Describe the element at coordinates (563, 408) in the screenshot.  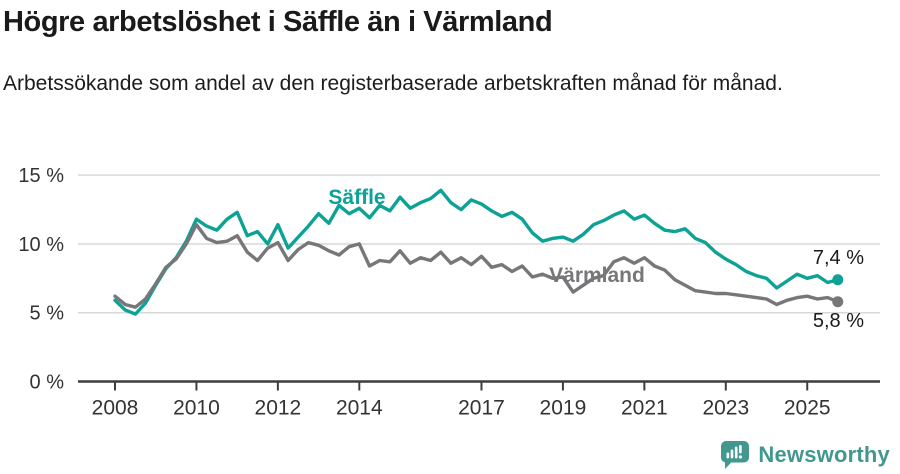
I see `x-axis-tick-label: 2019` at that location.